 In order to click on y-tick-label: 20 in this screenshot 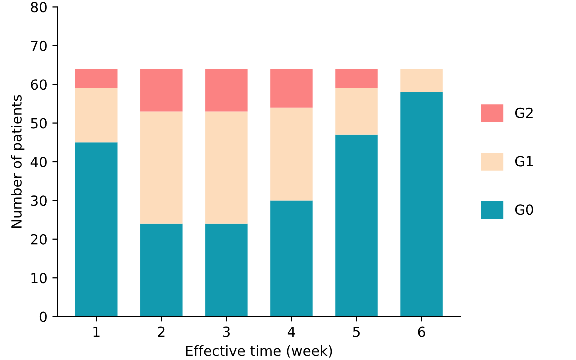, I will do `click(39, 239)`.